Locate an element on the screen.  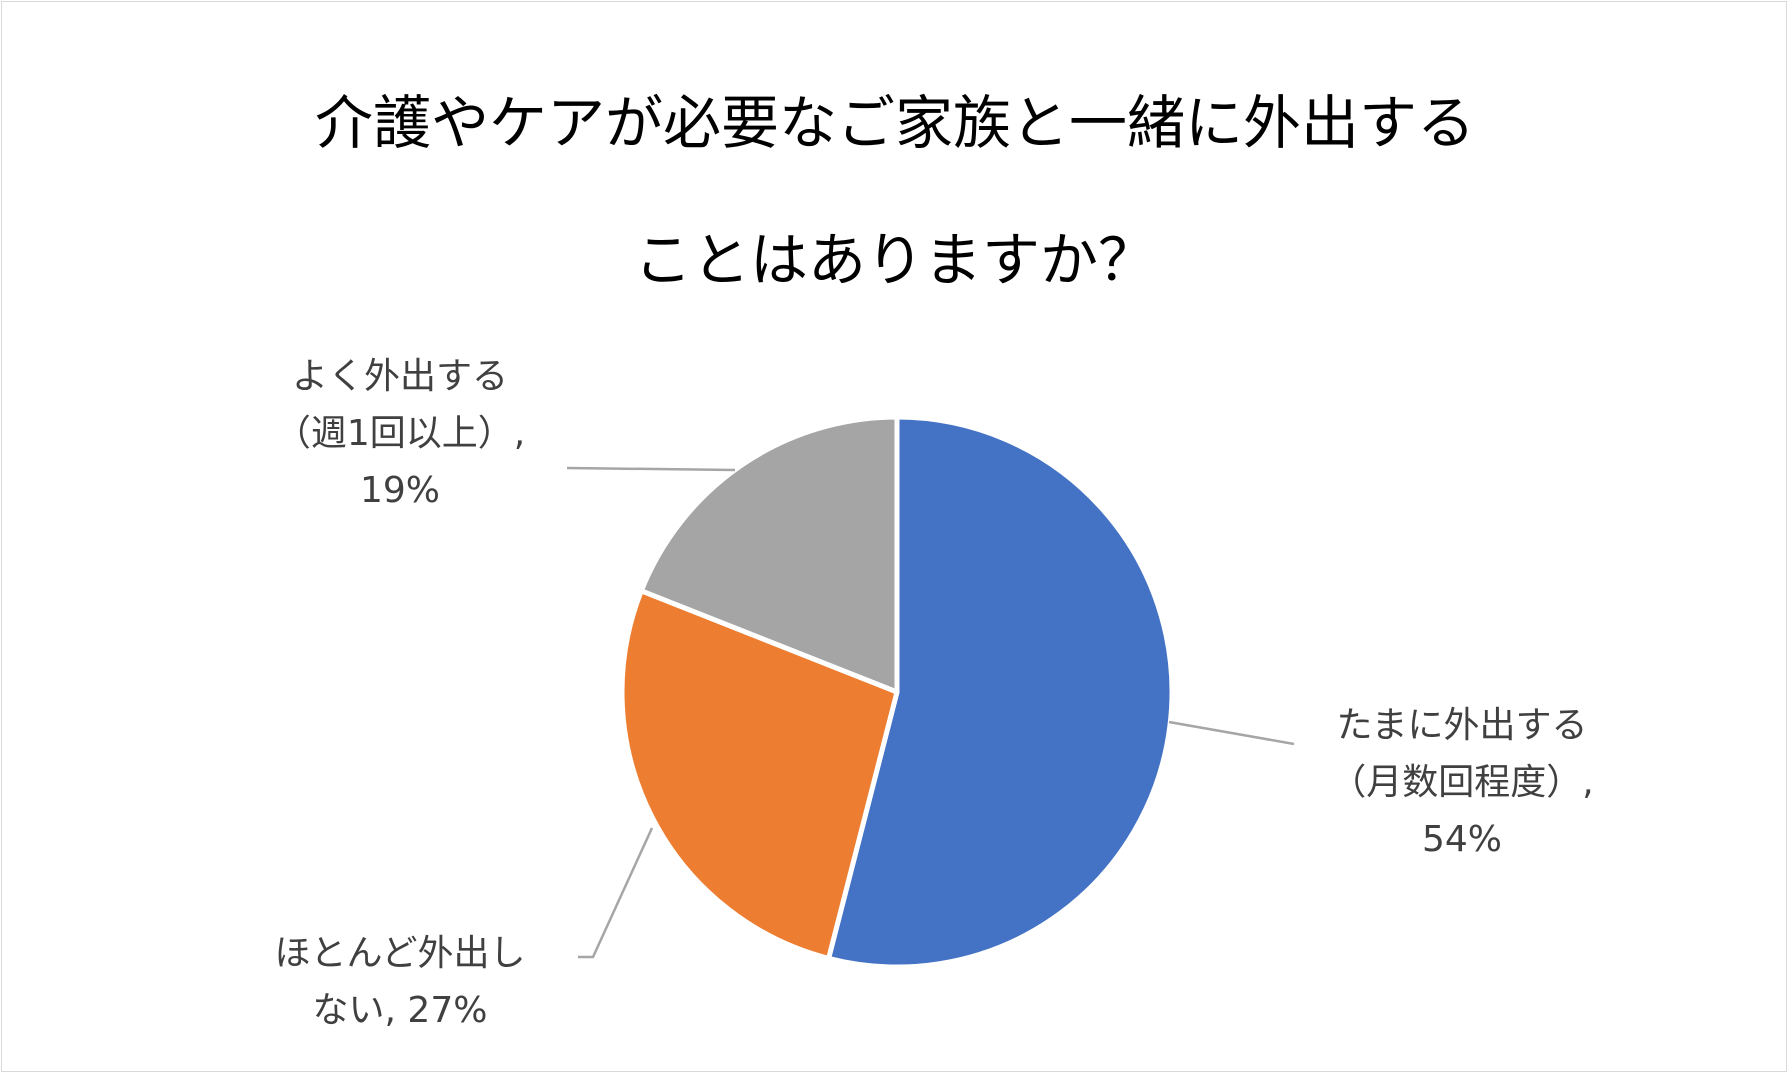
chart-title-line-1: 介護やケアが必要なご家族と一緒に外出する is located at coordinates (894, 123).